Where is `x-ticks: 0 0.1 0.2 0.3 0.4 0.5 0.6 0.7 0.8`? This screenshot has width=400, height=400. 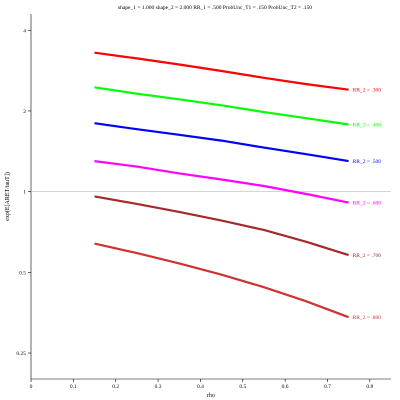
x-ticks: 0 0.1 0.2 0.3 0.4 0.5 0.6 0.7 0.8 is located at coordinates (202, 384).